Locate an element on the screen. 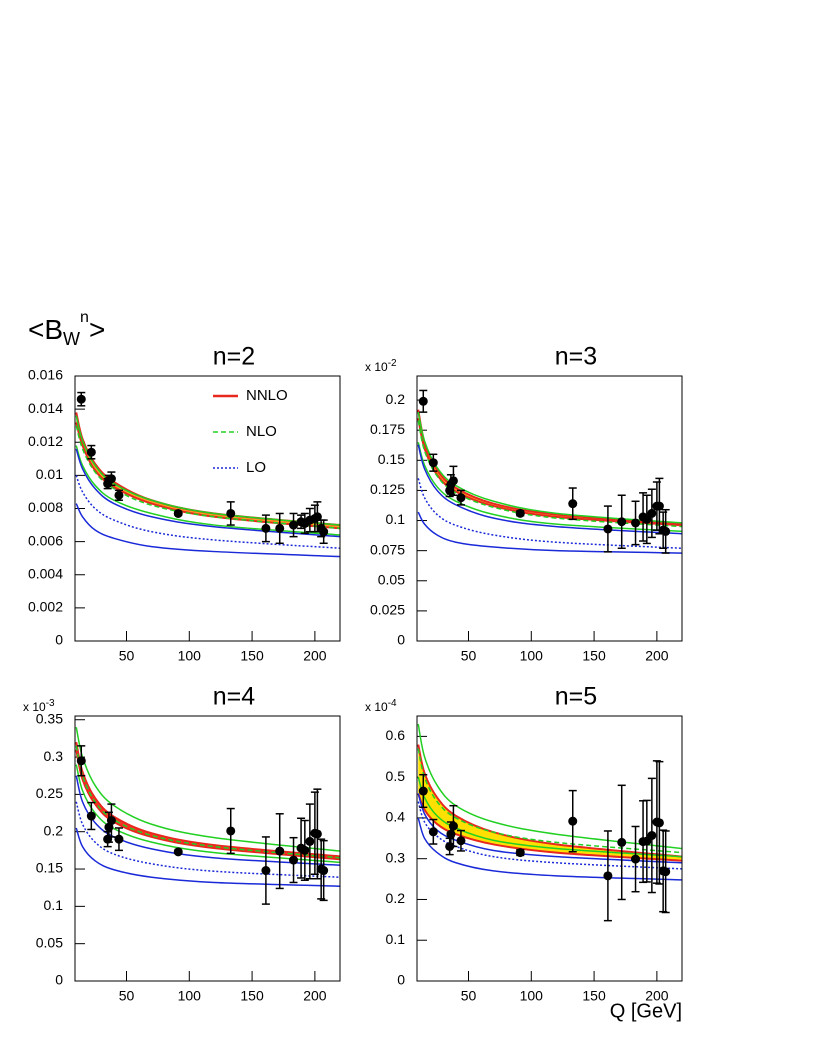  y-tick-label: 0.075 is located at coordinates (387, 549).